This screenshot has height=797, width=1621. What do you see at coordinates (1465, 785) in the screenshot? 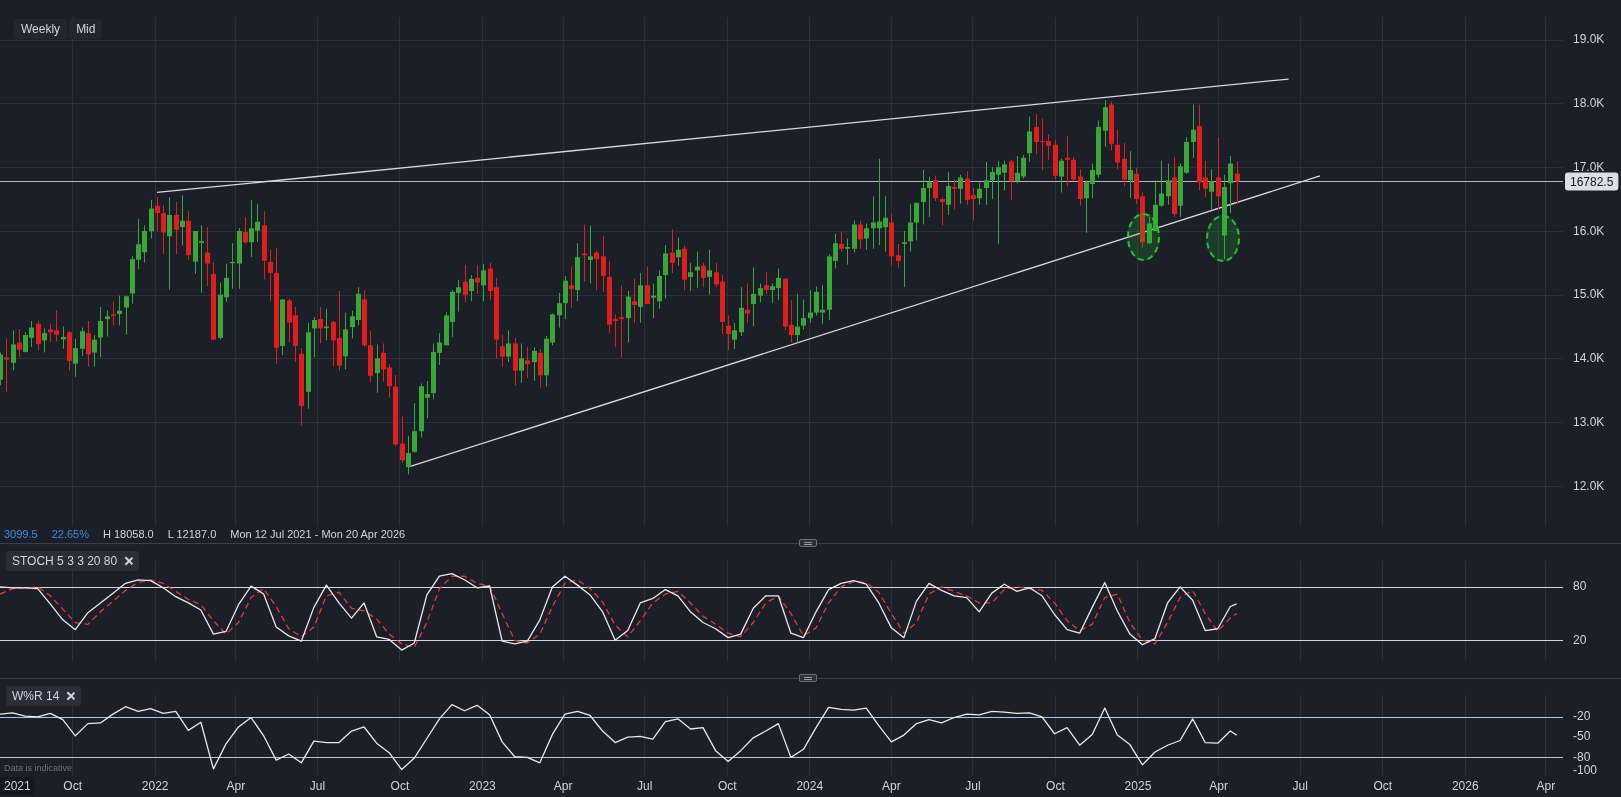
I see `x-tick-label: 2026` at bounding box center [1465, 785].